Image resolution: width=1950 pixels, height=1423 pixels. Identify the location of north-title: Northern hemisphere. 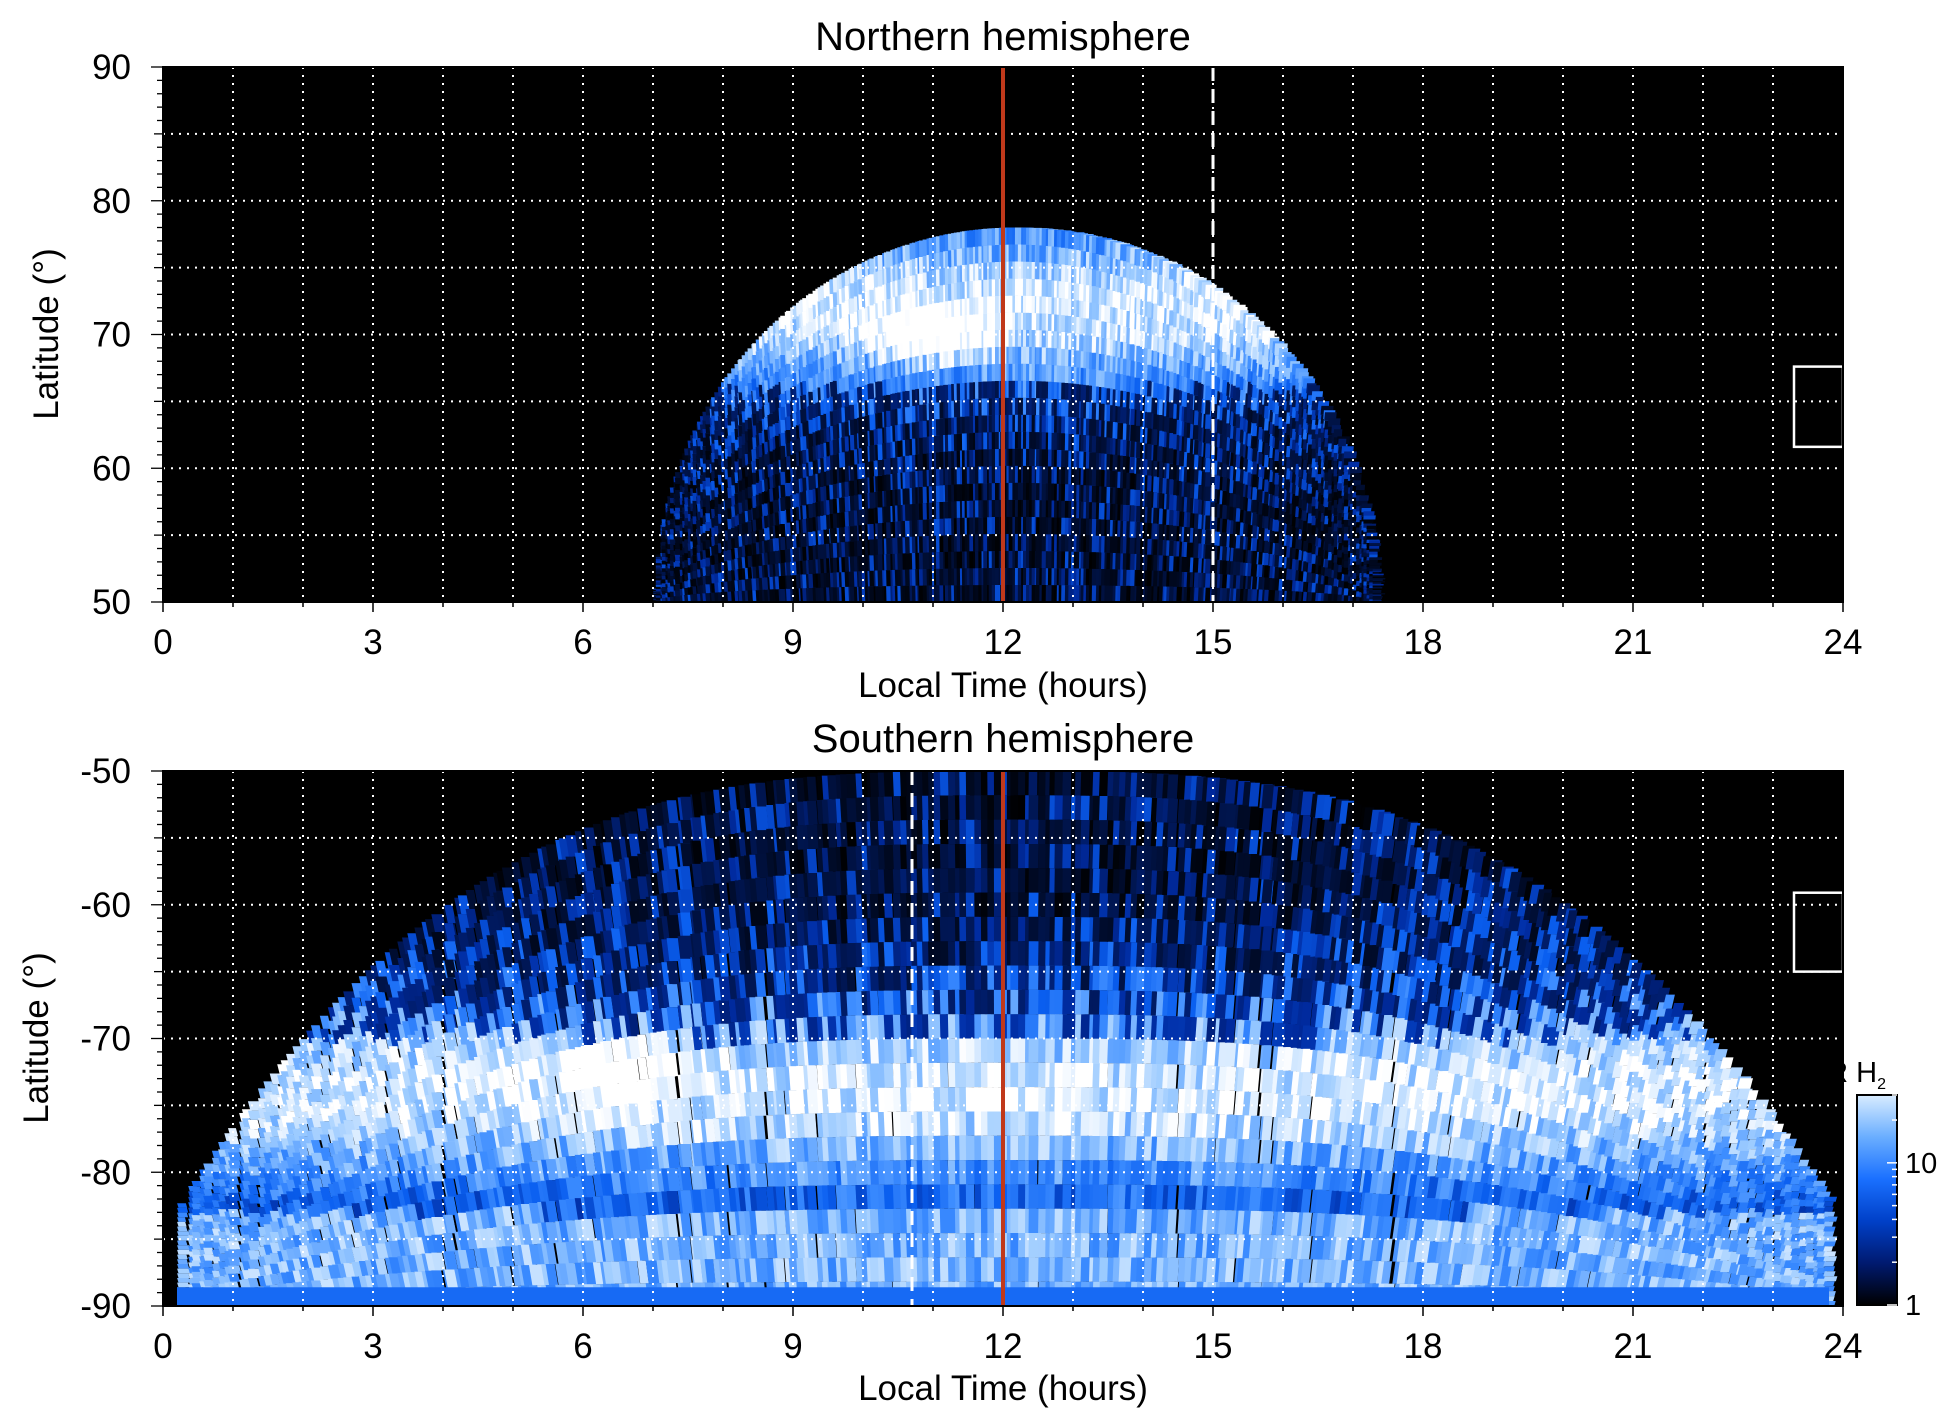
(1003, 37).